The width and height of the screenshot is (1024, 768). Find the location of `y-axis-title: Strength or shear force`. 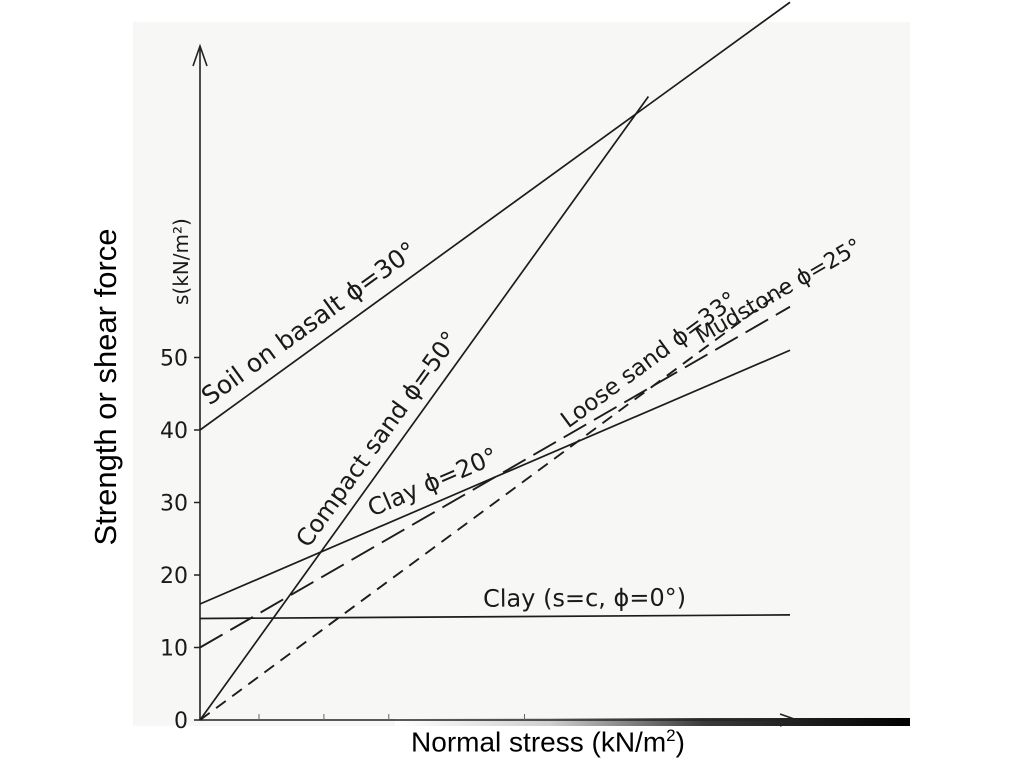

y-axis-title: Strength or shear force is located at coordinates (105, 387).